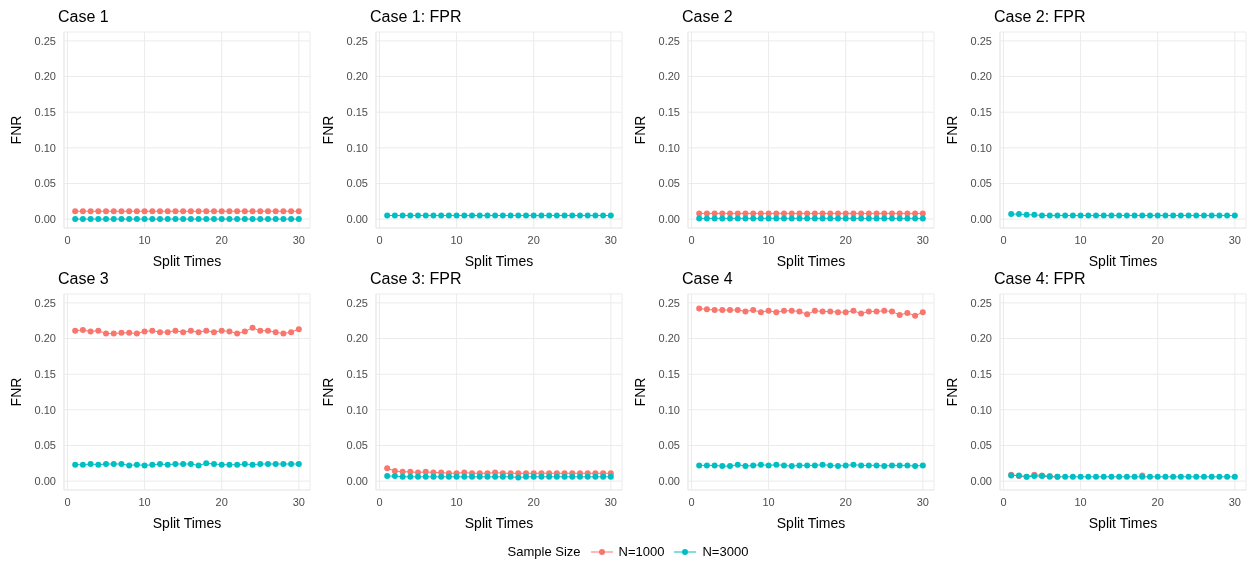  I want to click on legend-label: N=1000, so click(641, 551).